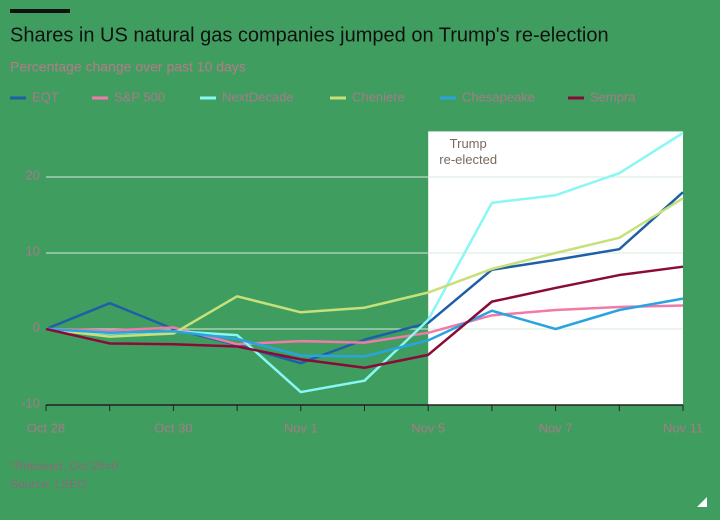  Describe the element at coordinates (40, 11) in the screenshot. I see `brand-bar` at that location.